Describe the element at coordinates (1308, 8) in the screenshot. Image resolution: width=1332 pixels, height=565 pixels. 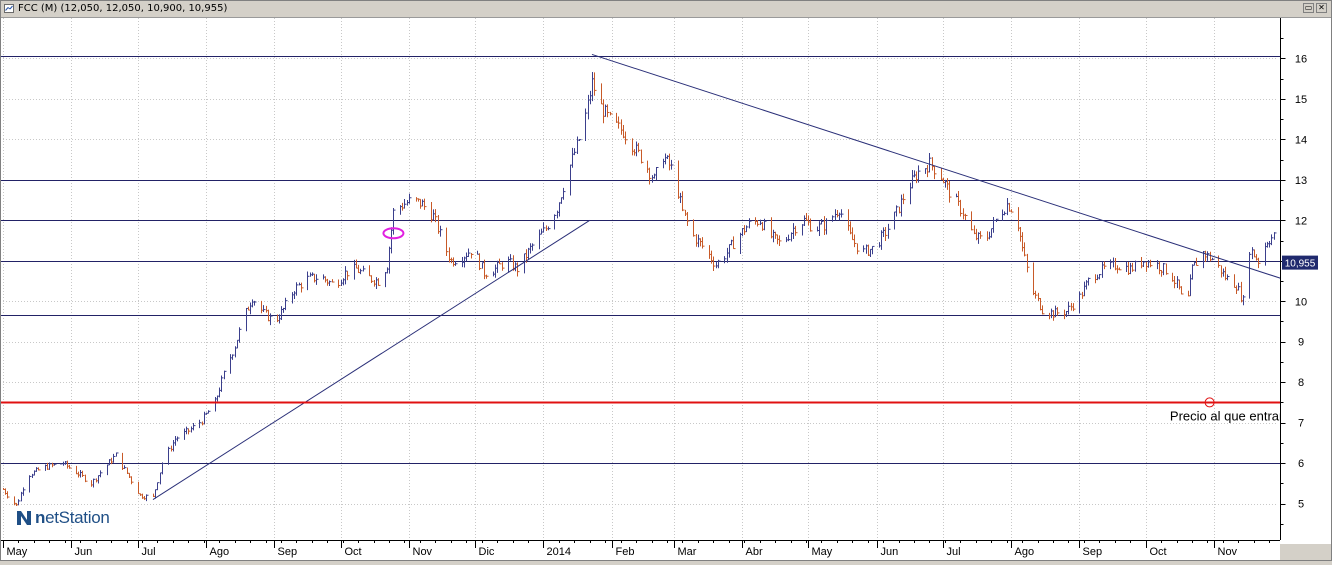
I see `restore-window-button: ▭` at that location.